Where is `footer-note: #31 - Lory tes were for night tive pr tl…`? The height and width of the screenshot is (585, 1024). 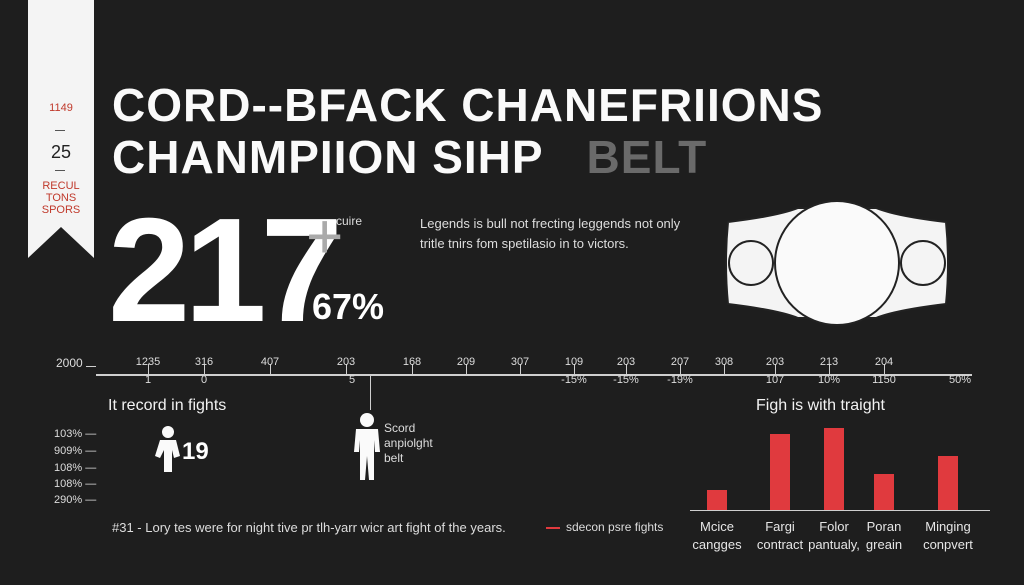 footer-note: #31 - Lory tes were for night tive pr tl… is located at coordinates (309, 527).